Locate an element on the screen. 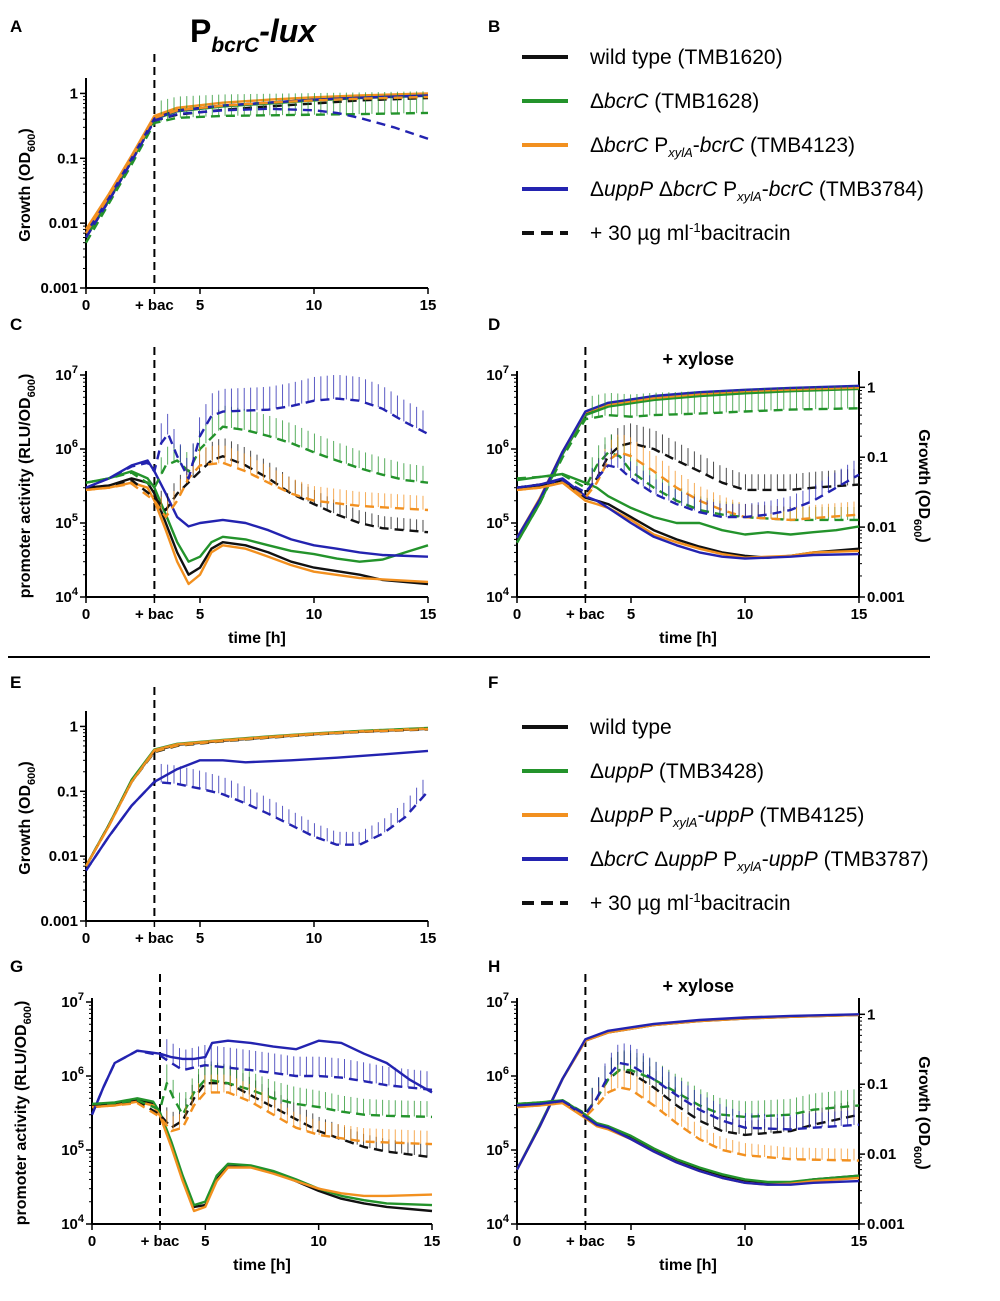 The image size is (1000, 1301). x-tick-label-a: + bac is located at coordinates (154, 305).